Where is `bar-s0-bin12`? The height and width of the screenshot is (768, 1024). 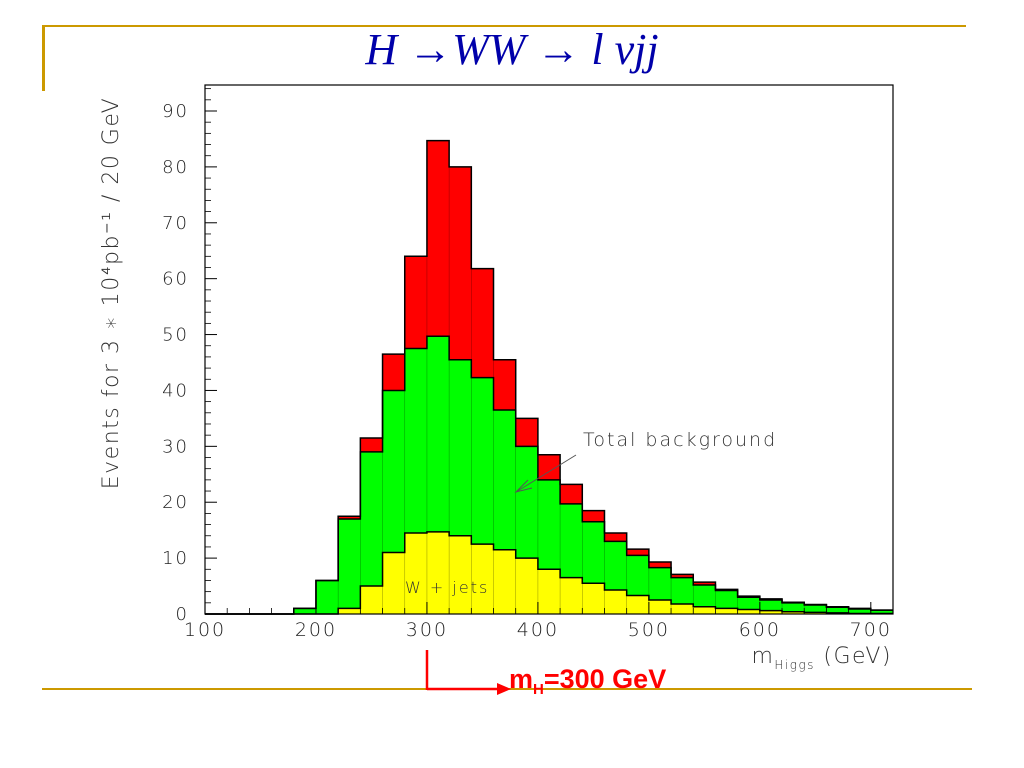 bar-s0-bin12 is located at coordinates (482, 579).